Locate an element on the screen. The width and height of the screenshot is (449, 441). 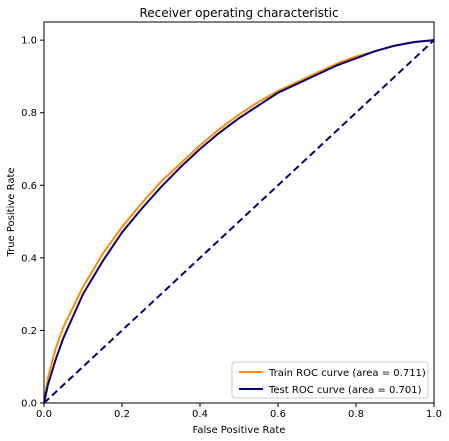
y-tick-label: 0.8 is located at coordinates (29, 113).